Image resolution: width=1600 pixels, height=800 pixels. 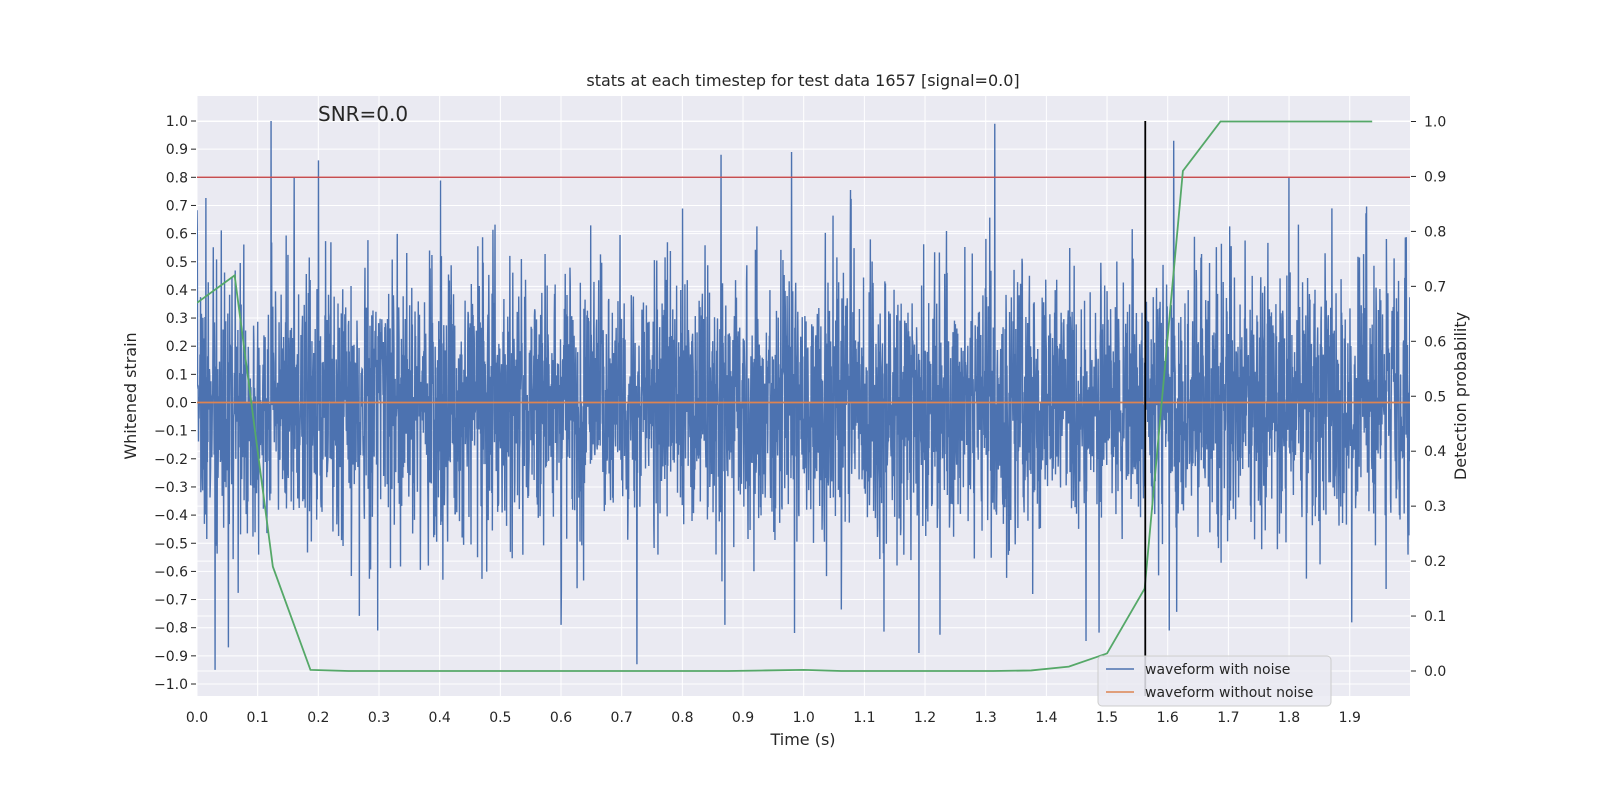 What do you see at coordinates (177, 375) in the screenshot?
I see `y-tick-label: 0.1` at bounding box center [177, 375].